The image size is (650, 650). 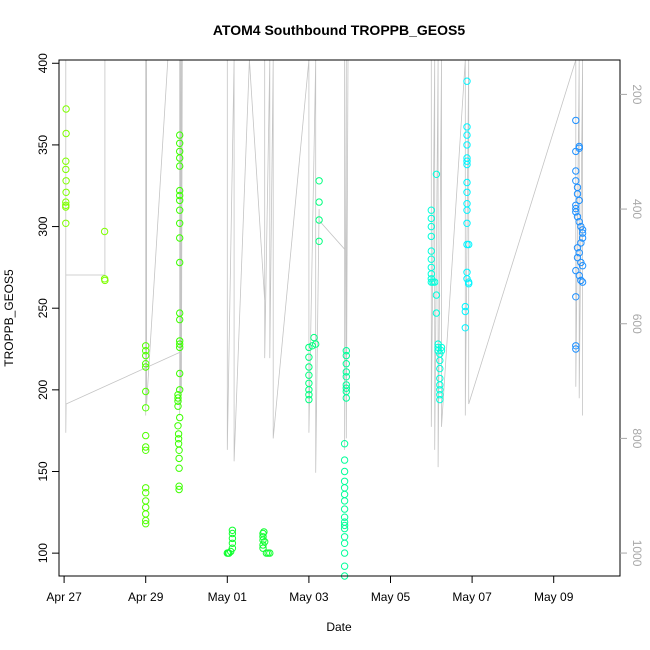 What do you see at coordinates (43, 226) in the screenshot?
I see `y-tick-label: 300` at bounding box center [43, 226].